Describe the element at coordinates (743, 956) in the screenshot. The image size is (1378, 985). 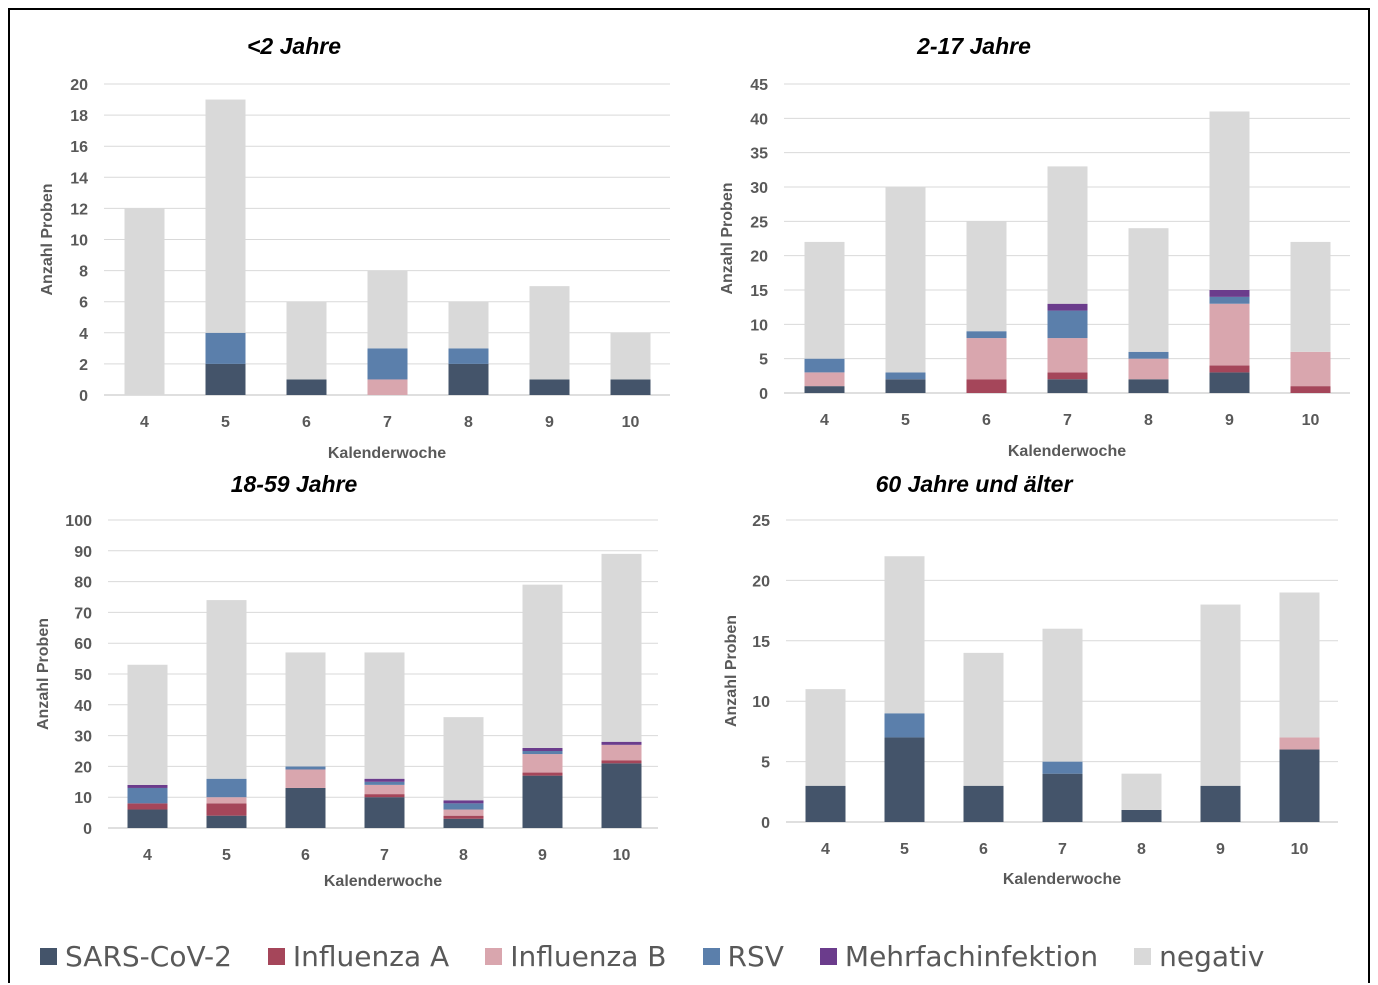
I see `legend-item: RSV` at that location.